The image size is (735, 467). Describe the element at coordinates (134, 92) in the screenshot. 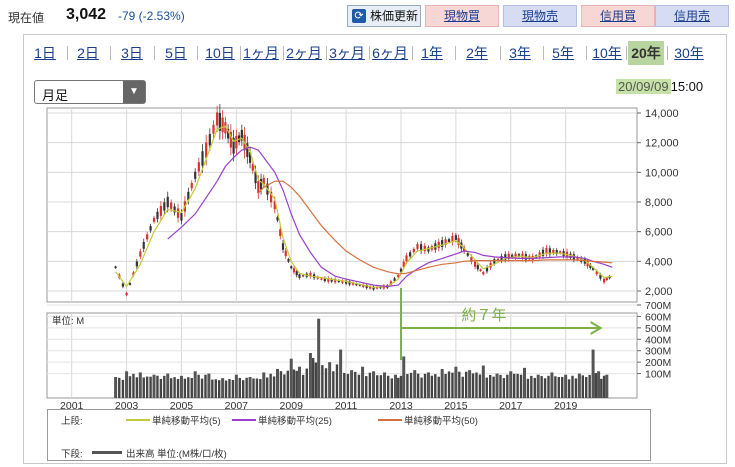

I see `dropdown-arrow-icon: ▼` at that location.